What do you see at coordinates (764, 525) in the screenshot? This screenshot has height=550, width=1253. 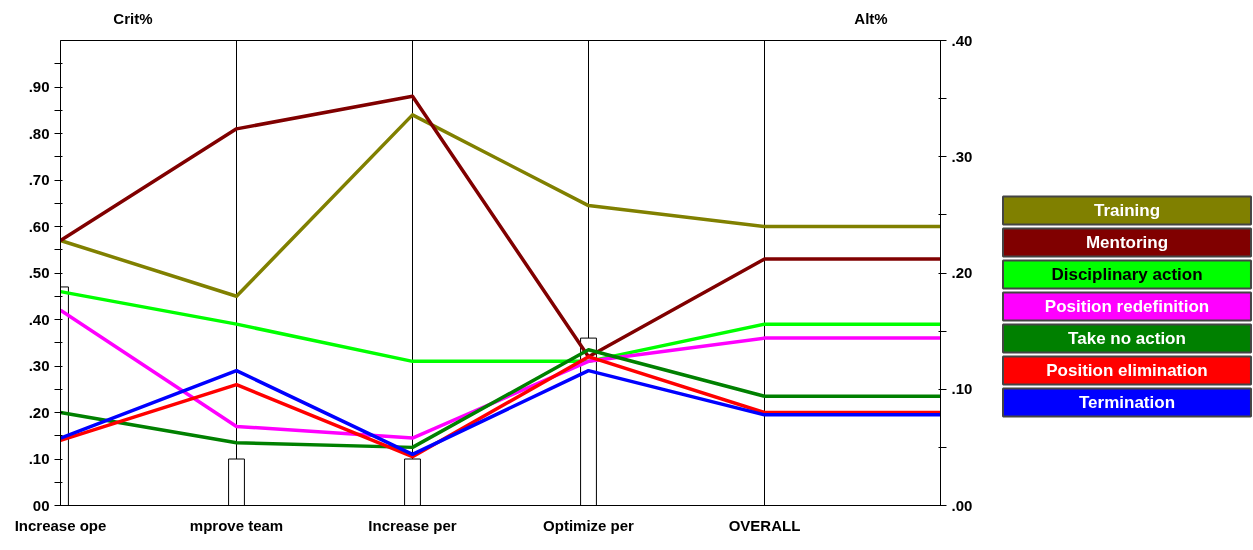 I see `x-tick-label: OVERALL` at bounding box center [764, 525].